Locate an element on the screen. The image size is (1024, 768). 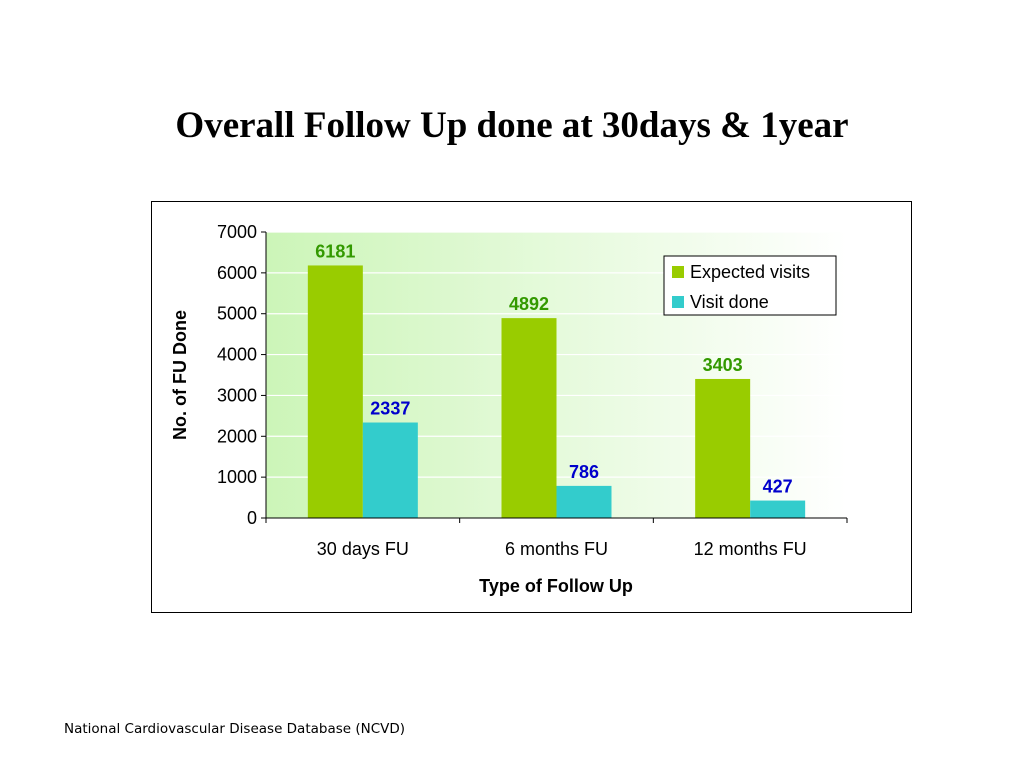
y-tick-label: 7000 is located at coordinates (237, 232).